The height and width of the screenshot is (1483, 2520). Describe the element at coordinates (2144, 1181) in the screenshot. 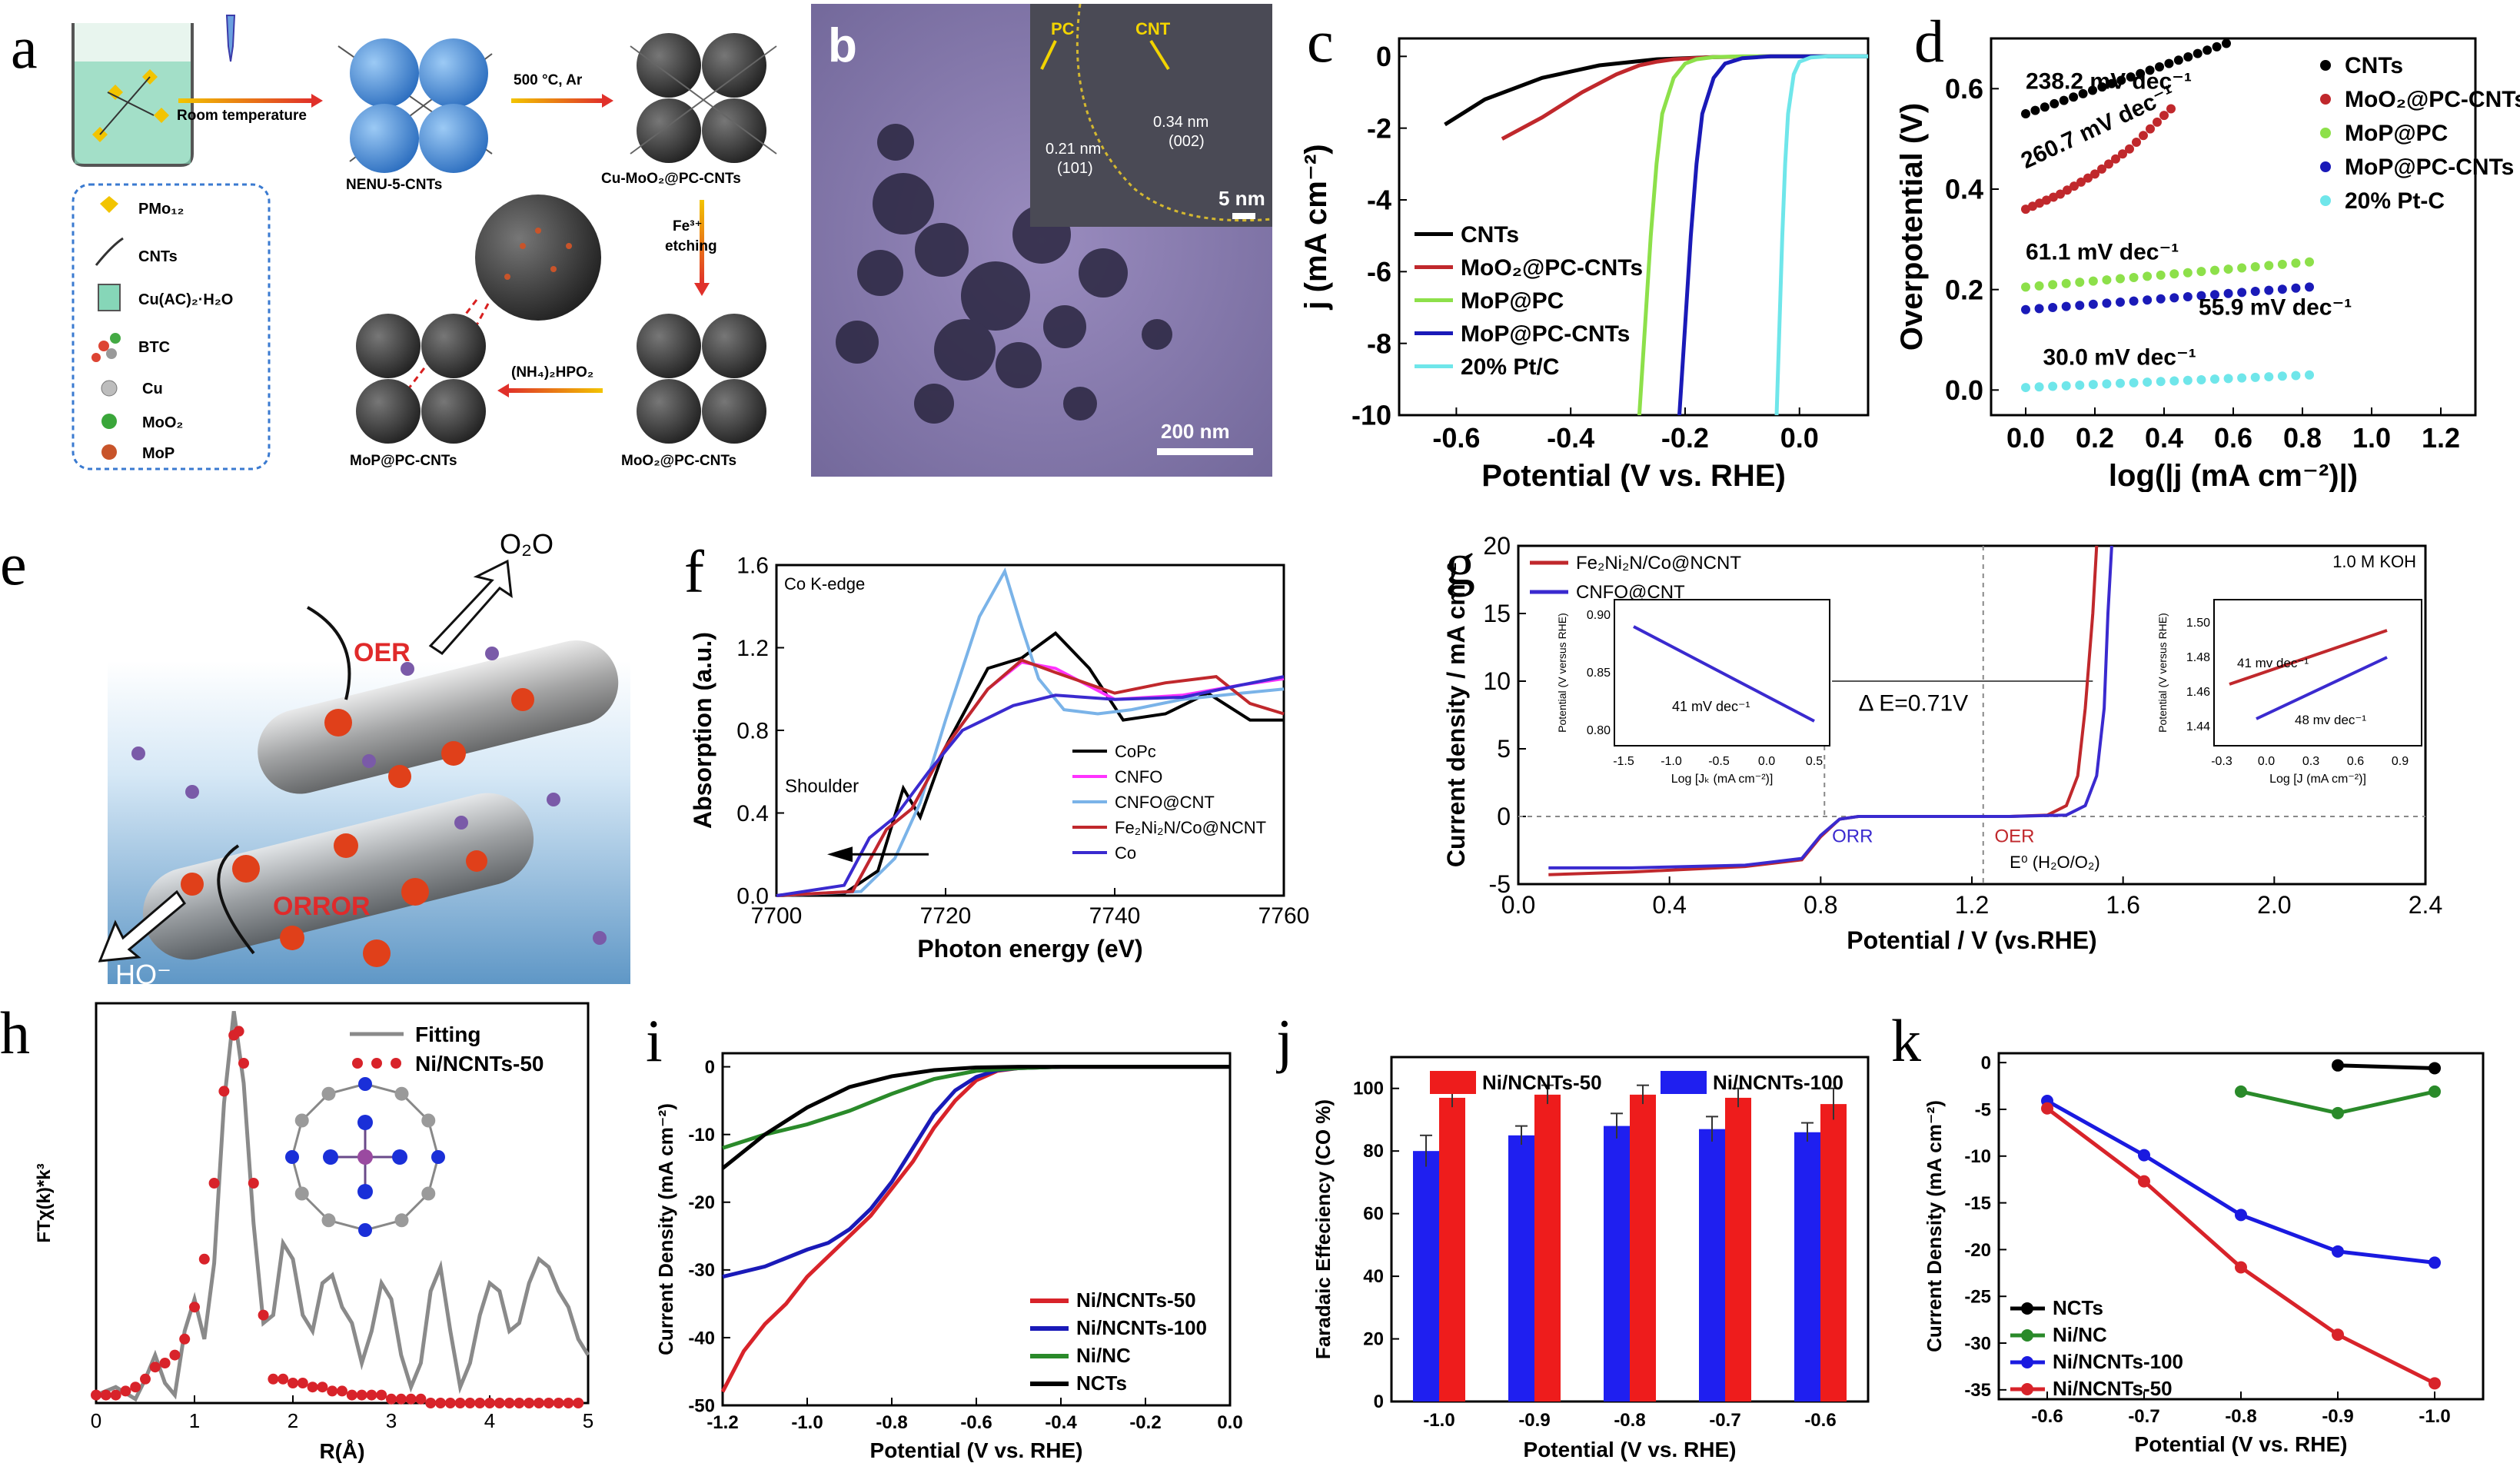

I see `data-point-Ni/NCNTs-50` at that location.